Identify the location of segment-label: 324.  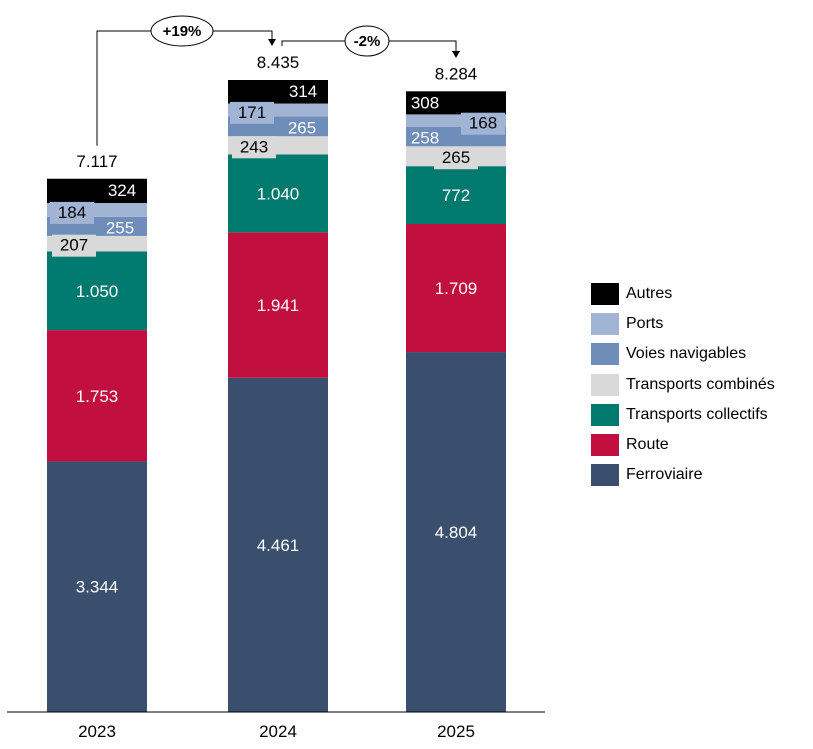
(122, 190).